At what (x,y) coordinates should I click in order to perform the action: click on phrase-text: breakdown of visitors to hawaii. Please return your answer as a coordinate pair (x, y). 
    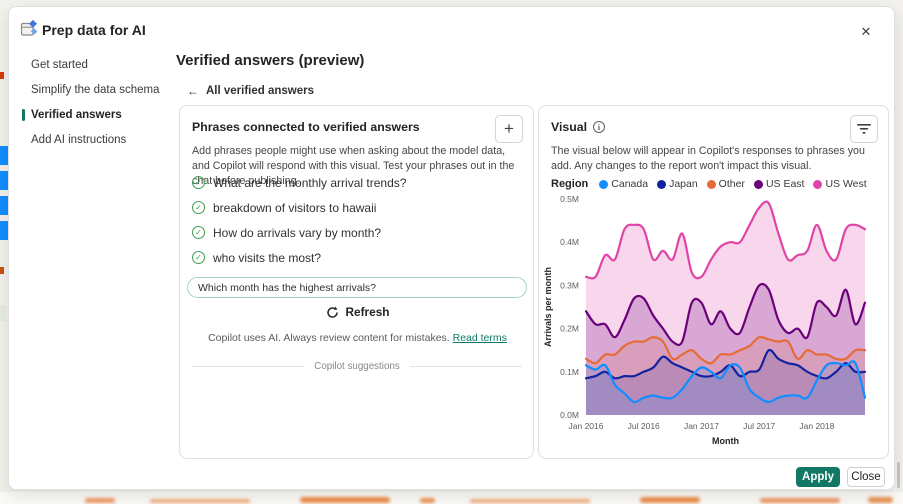
    Looking at the image, I should click on (295, 207).